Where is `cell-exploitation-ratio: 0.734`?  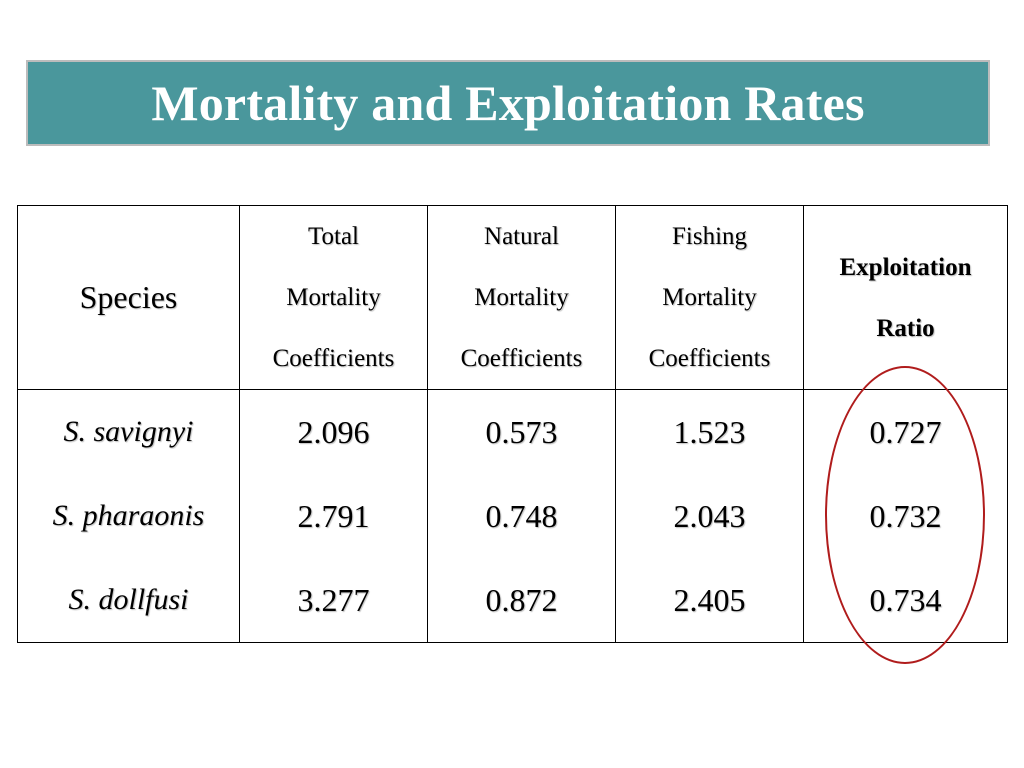
cell-exploitation-ratio: 0.734 is located at coordinates (905, 600).